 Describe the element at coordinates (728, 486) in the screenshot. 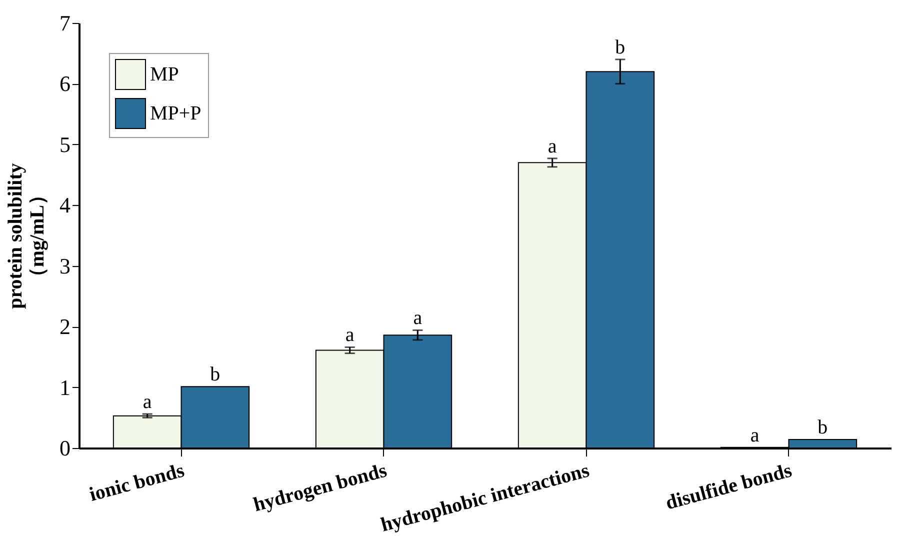

I see `x-tick-label: disulfide bonds` at that location.